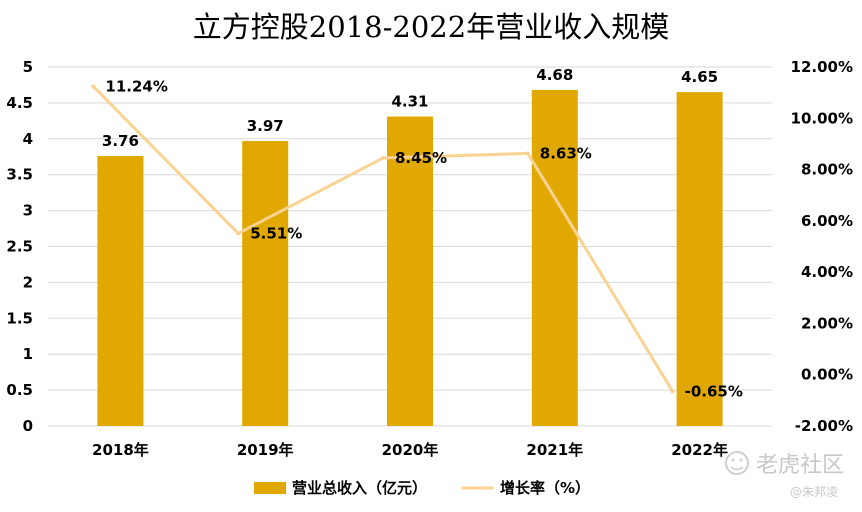 Image resolution: width=862 pixels, height=512 pixels. What do you see at coordinates (545, 488) in the screenshot?
I see `legend-label-line: 增长率（%）` at bounding box center [545, 488].